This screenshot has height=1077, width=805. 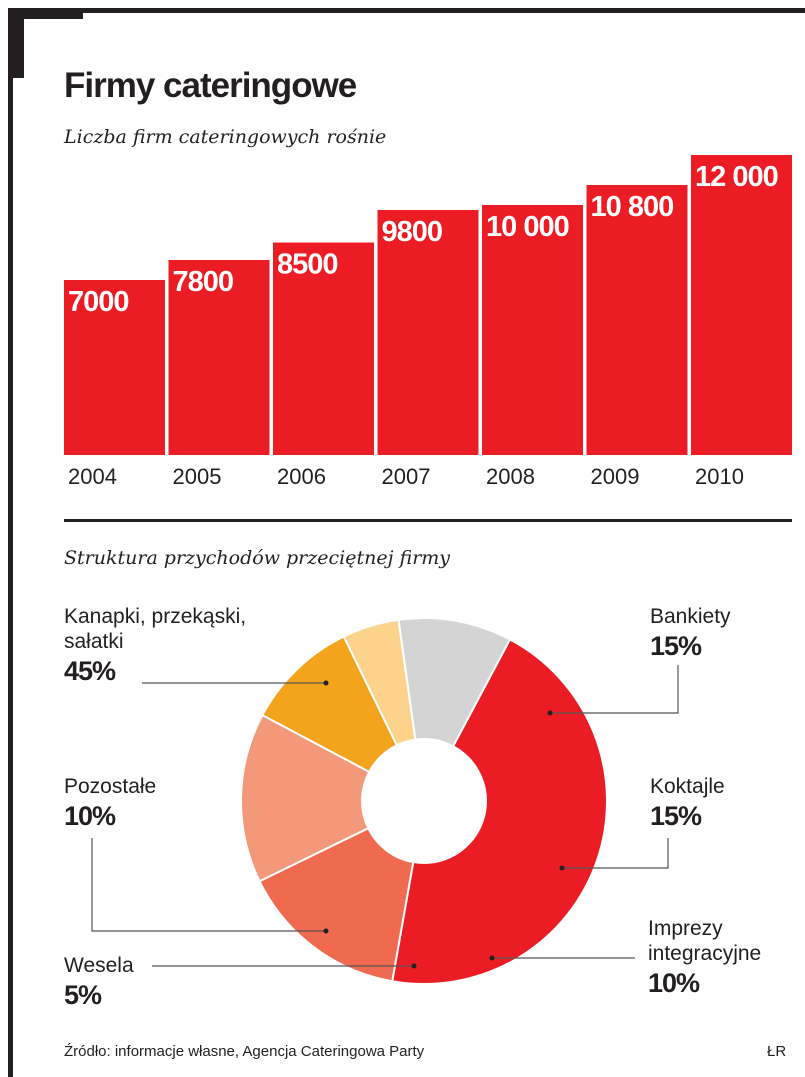 I want to click on frame-left-rule, so click(x=10, y=542).